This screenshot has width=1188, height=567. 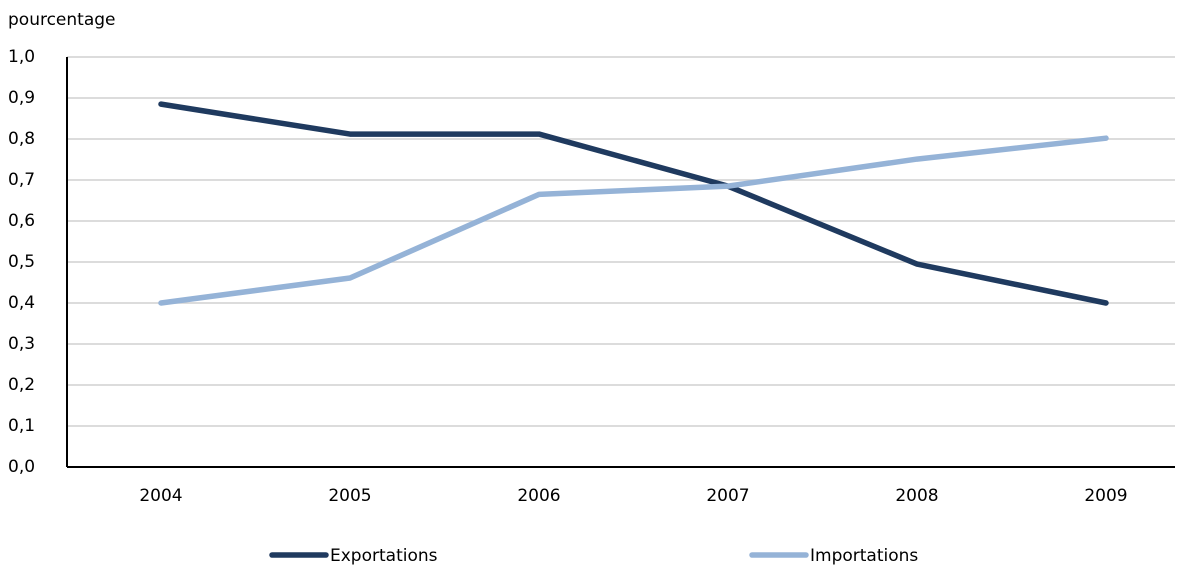 What do you see at coordinates (21, 262) in the screenshot?
I see `y-tick-label: 0,5` at bounding box center [21, 262].